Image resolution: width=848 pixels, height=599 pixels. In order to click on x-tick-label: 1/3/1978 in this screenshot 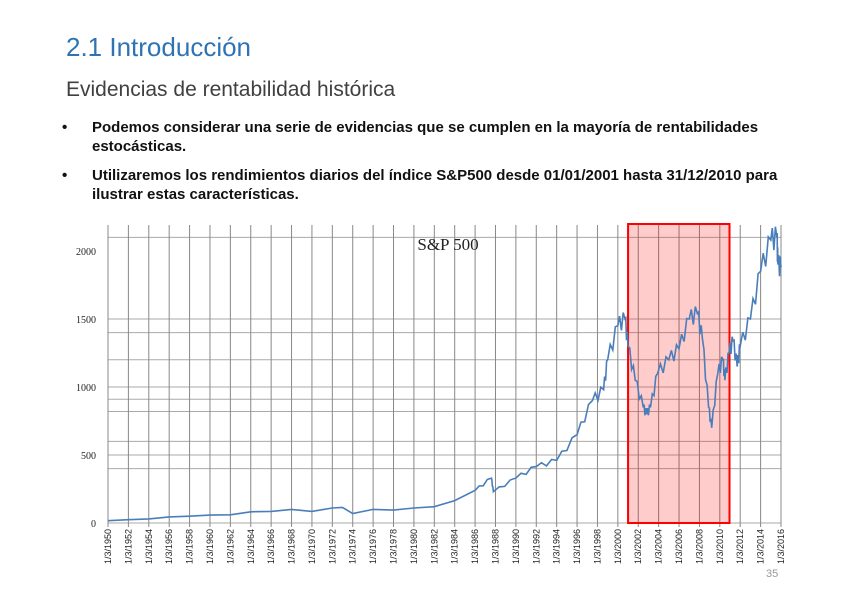, I will do `click(394, 546)`.